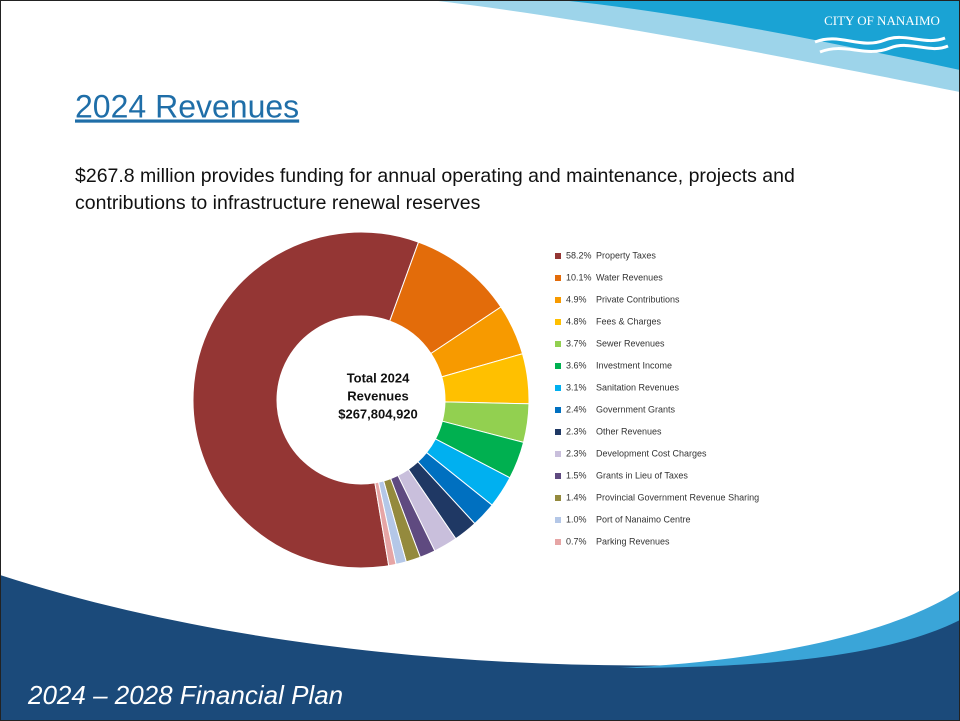 This screenshot has height=721, width=960. I want to click on legend-value: 2.4%, so click(576, 409).